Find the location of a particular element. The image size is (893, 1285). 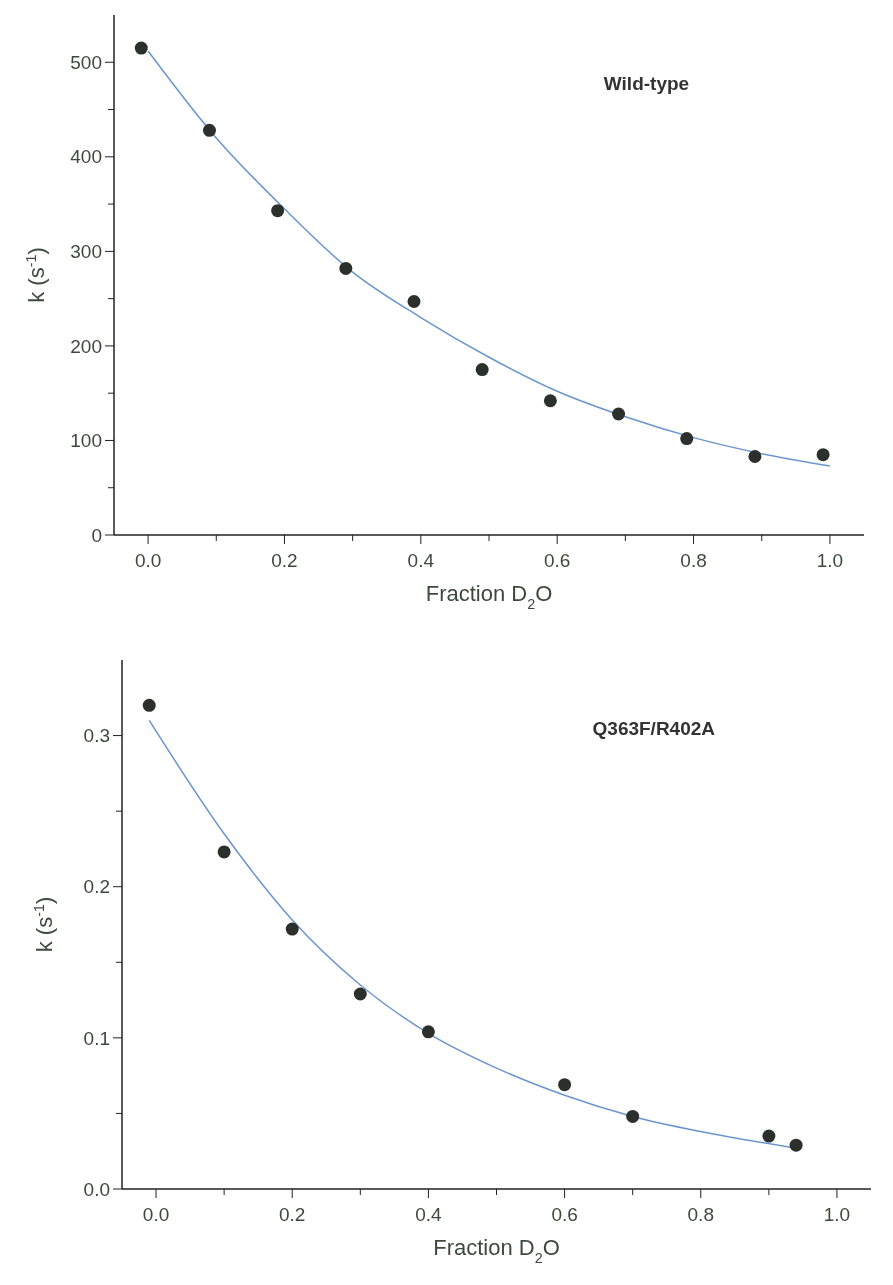

annotation: Wild-type is located at coordinates (646, 83).